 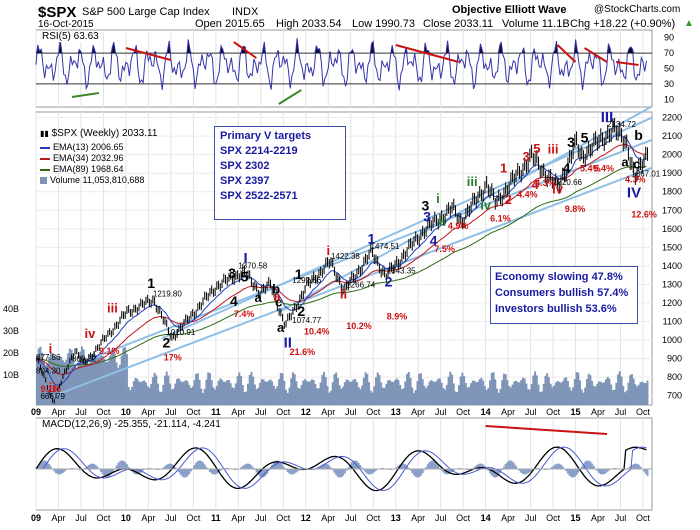 What do you see at coordinates (556, 309) in the screenshot?
I see `sentiment-investors: Investors bullish 53.6%` at bounding box center [556, 309].